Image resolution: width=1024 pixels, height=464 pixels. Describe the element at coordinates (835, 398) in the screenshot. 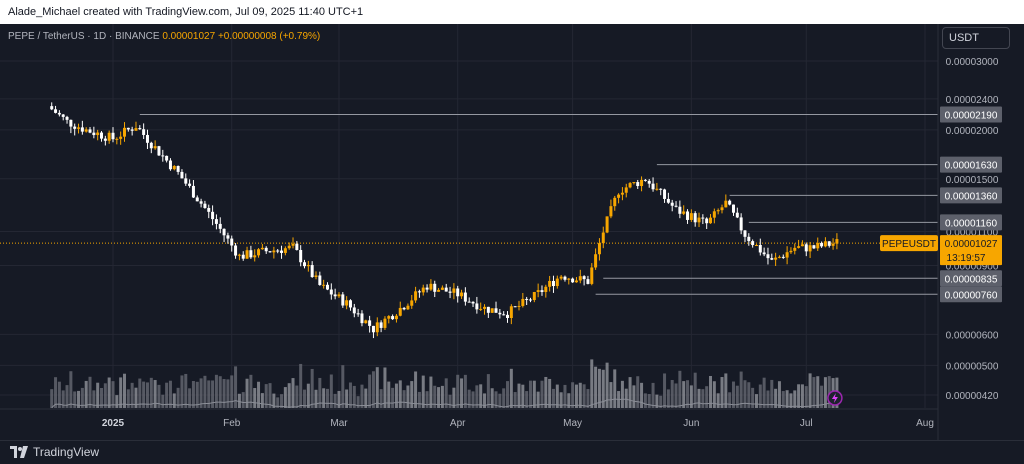

I see `lightning-icon` at that location.